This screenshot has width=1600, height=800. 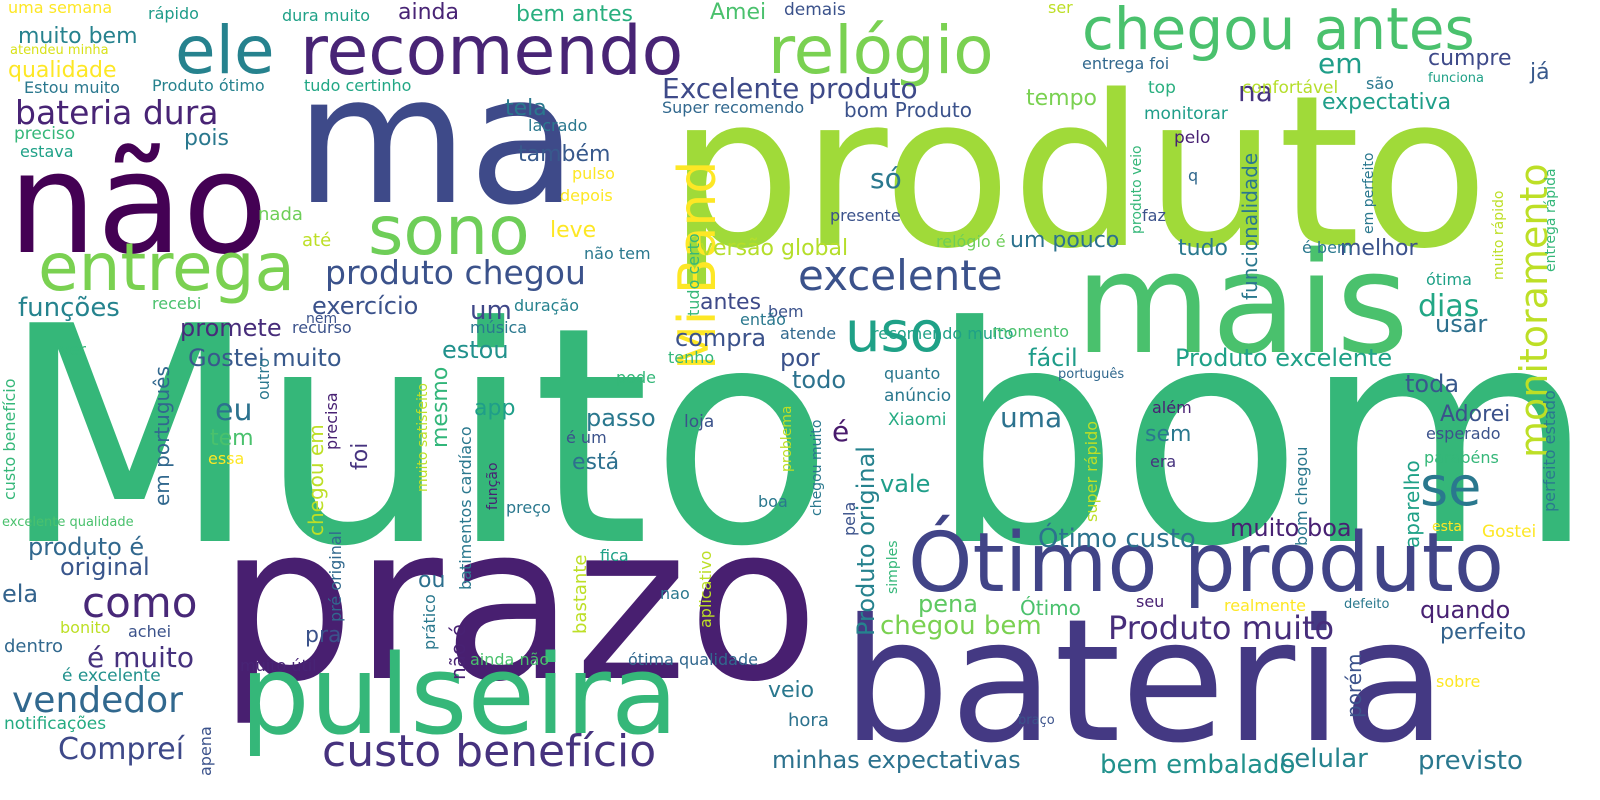 What do you see at coordinates (886, 178) in the screenshot?
I see `word: só` at bounding box center [886, 178].